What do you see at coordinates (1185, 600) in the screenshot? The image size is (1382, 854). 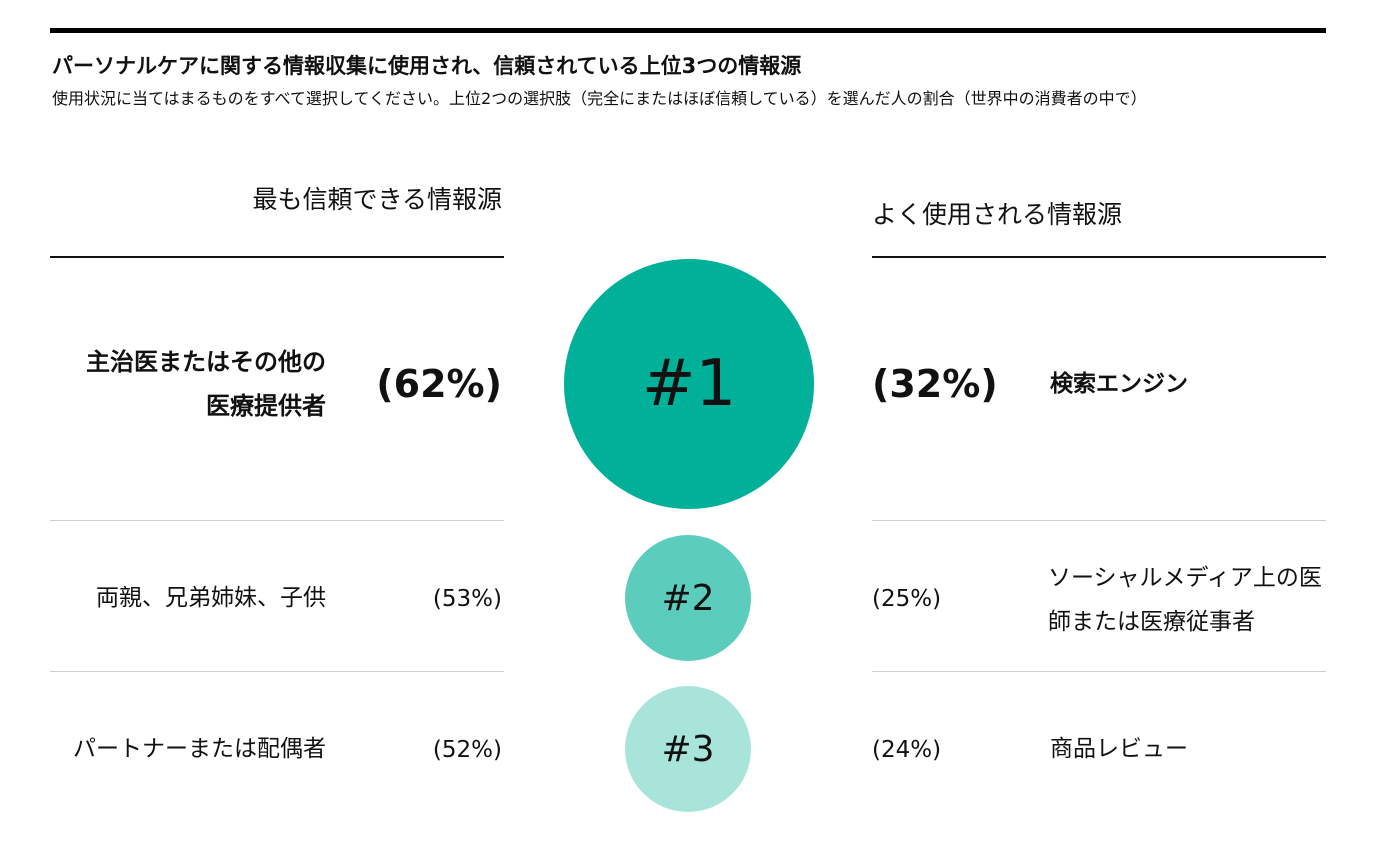 I see `used-2-label: ソーシャルメディア上の医師または医療従事者` at bounding box center [1185, 600].